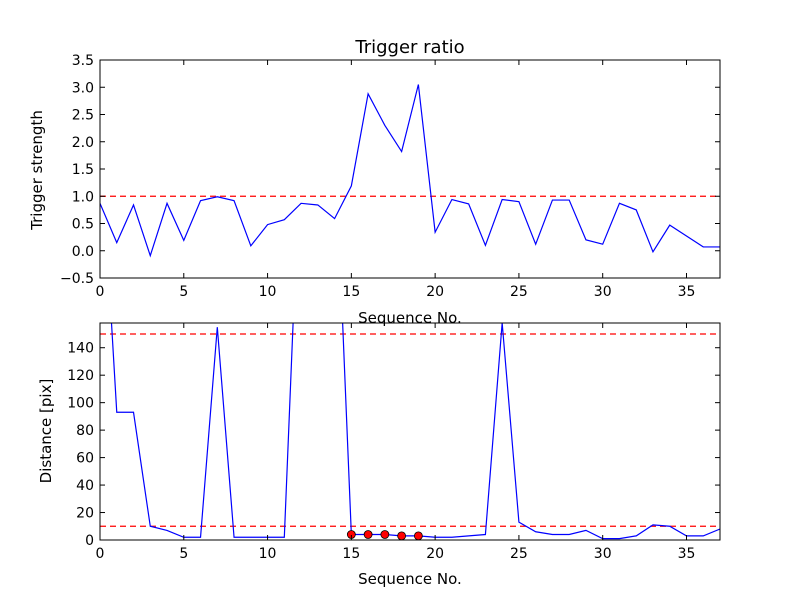 The image size is (800, 600). What do you see at coordinates (83, 116) in the screenshot?
I see `y-tick-label: 2.5` at bounding box center [83, 116].